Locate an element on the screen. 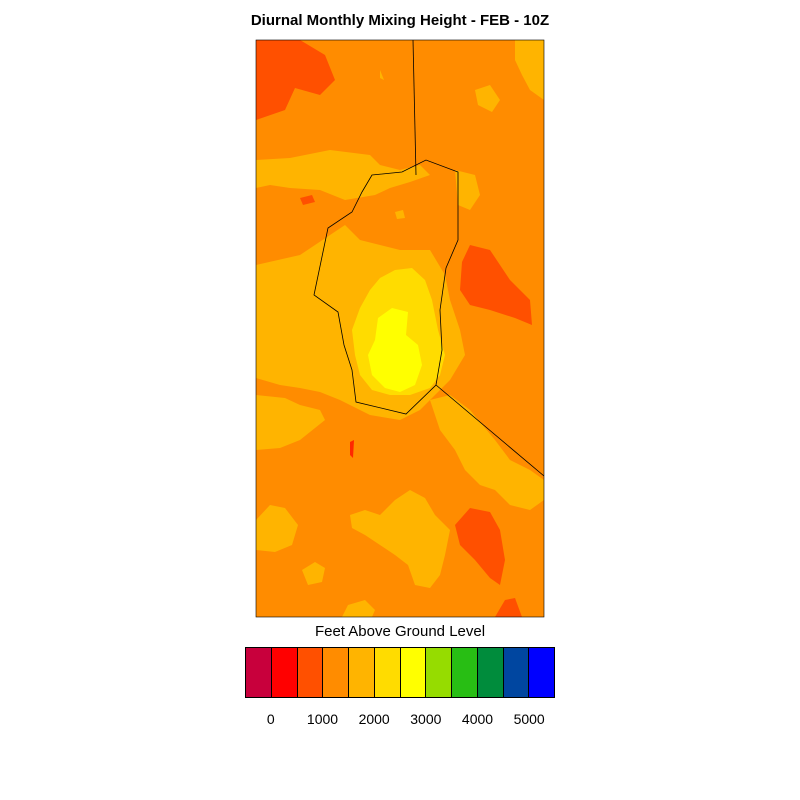  colorbar-tick-label: 0 is located at coordinates (270, 719).